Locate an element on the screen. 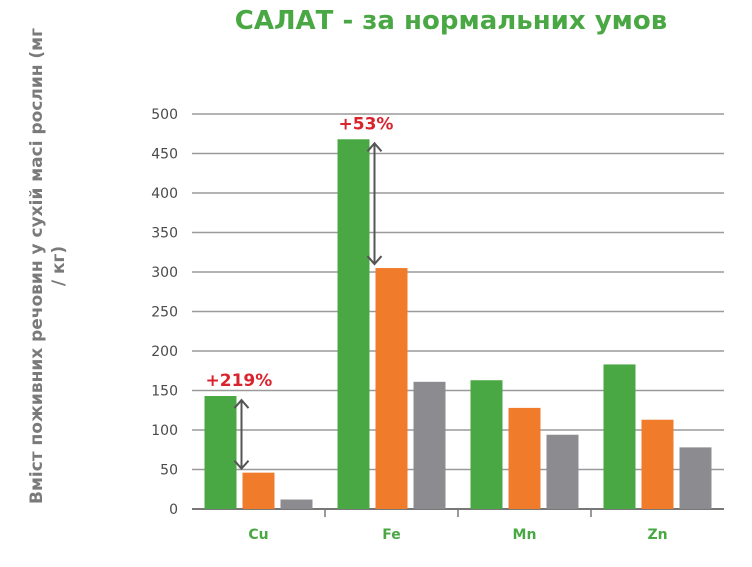  annotation-label: +53% is located at coordinates (366, 124).